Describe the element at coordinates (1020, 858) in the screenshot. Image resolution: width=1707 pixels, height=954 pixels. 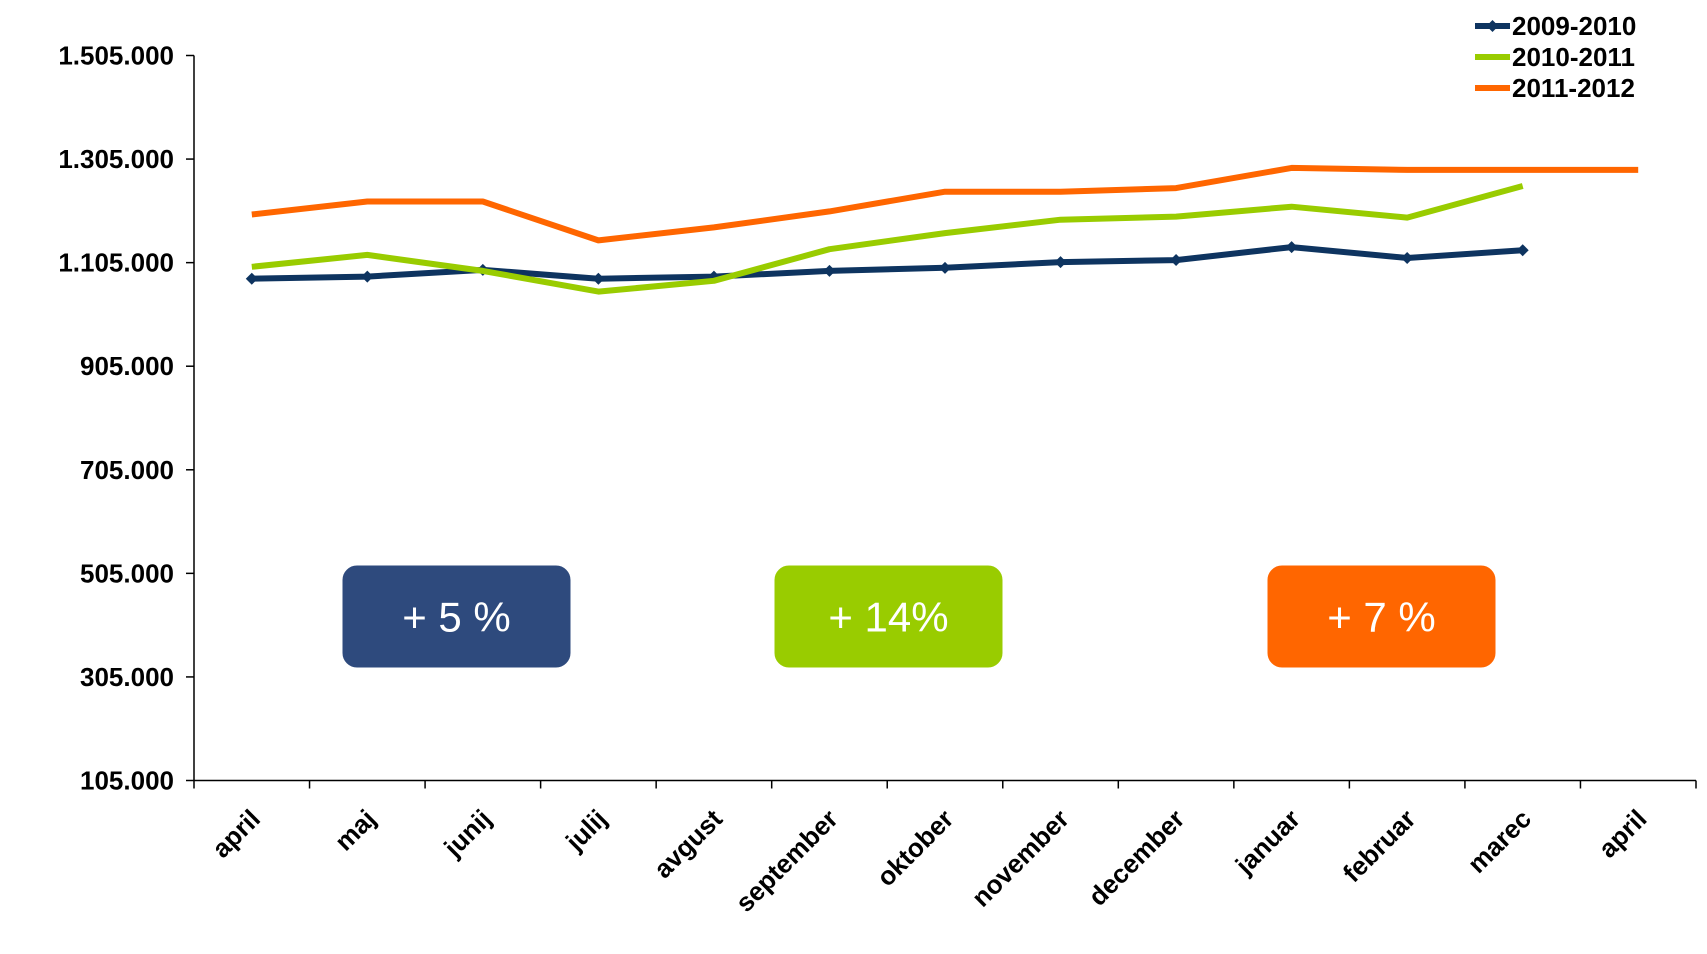
I see `x-tick-label: november` at that location.